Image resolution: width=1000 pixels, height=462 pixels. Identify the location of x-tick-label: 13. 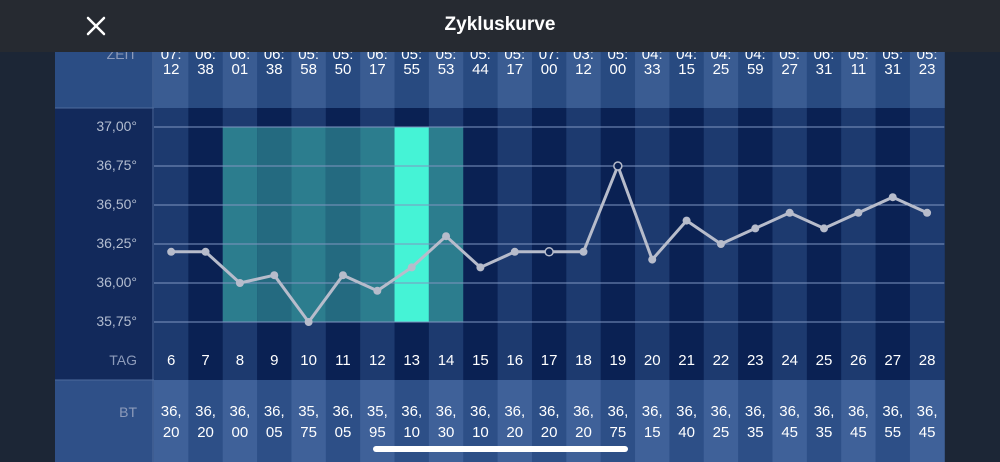
(412, 360).